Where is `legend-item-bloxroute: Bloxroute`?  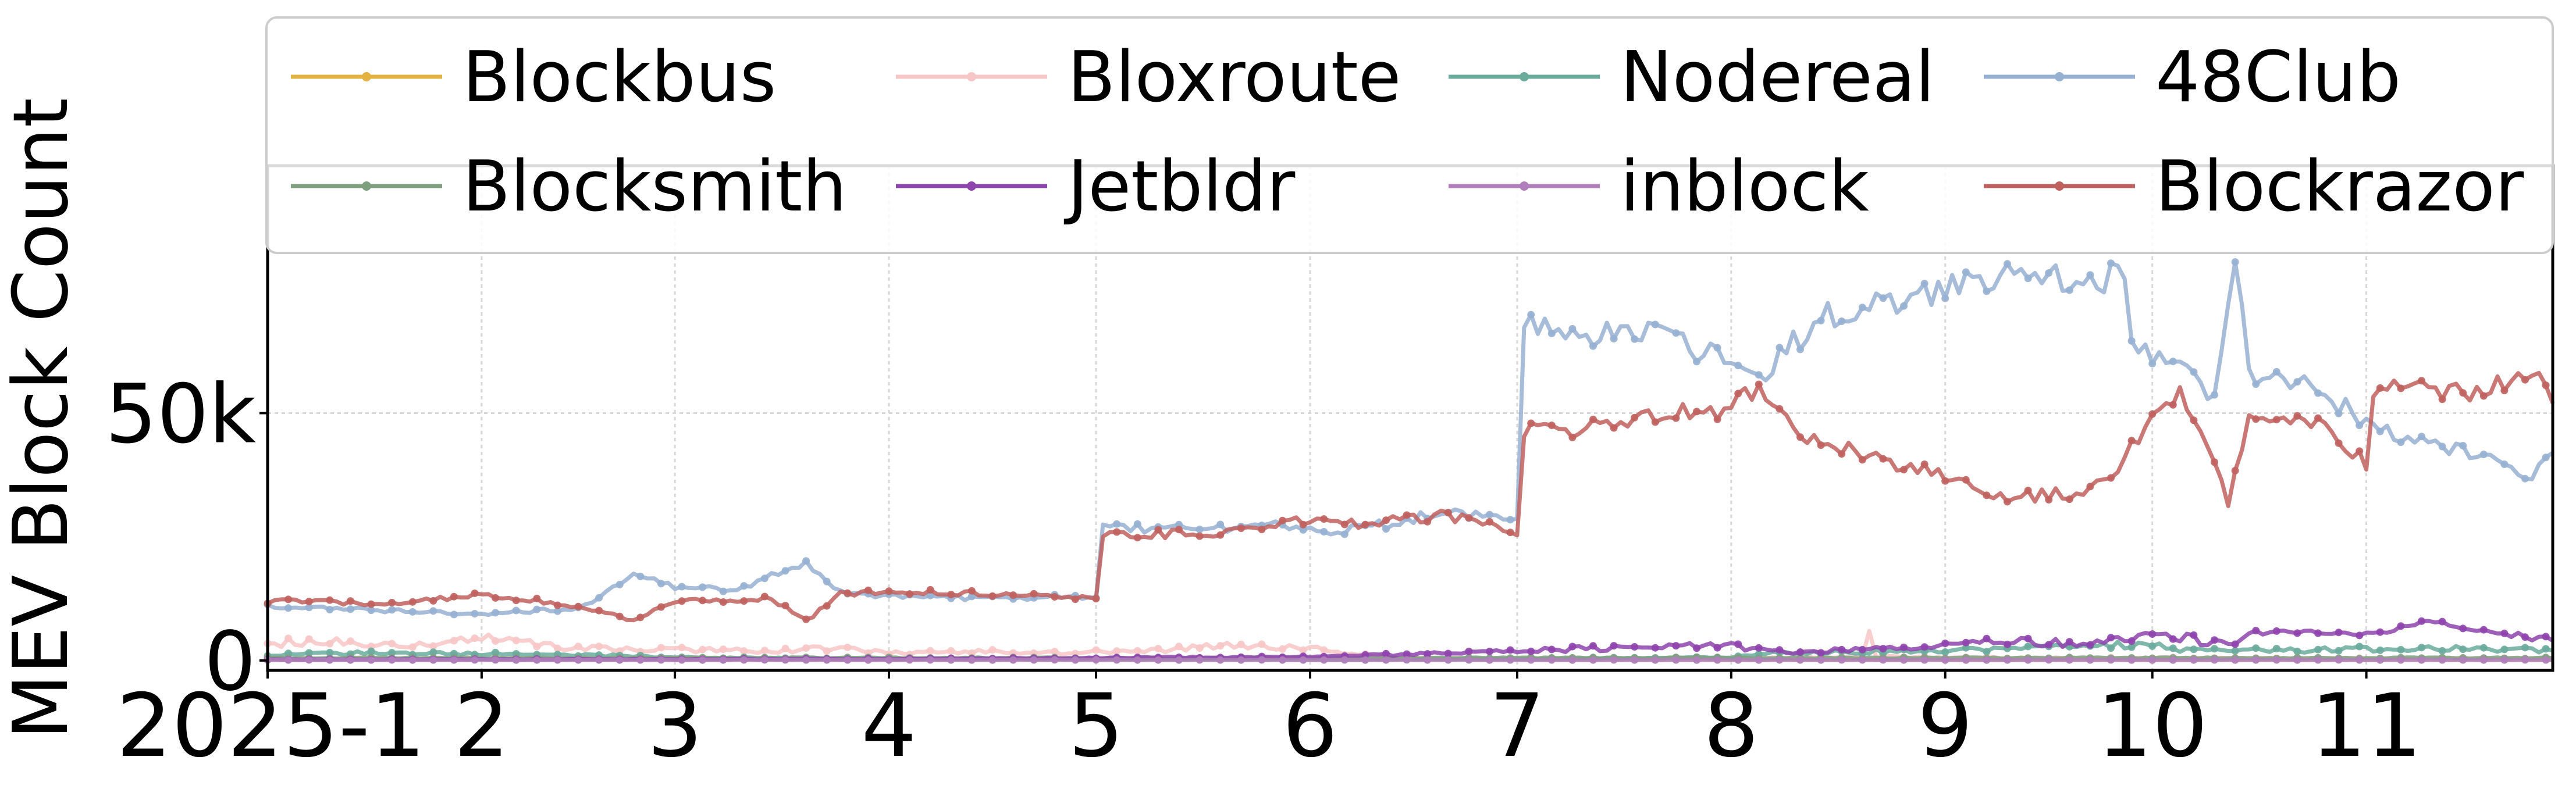 legend-item-bloxroute: Bloxroute is located at coordinates (1148, 77).